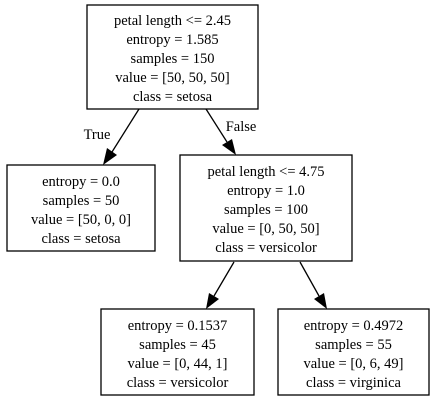 Image resolution: width=433 pixels, height=400 pixels. I want to click on node-right-right-line-3: value = [0, 6, 49], so click(354, 364).